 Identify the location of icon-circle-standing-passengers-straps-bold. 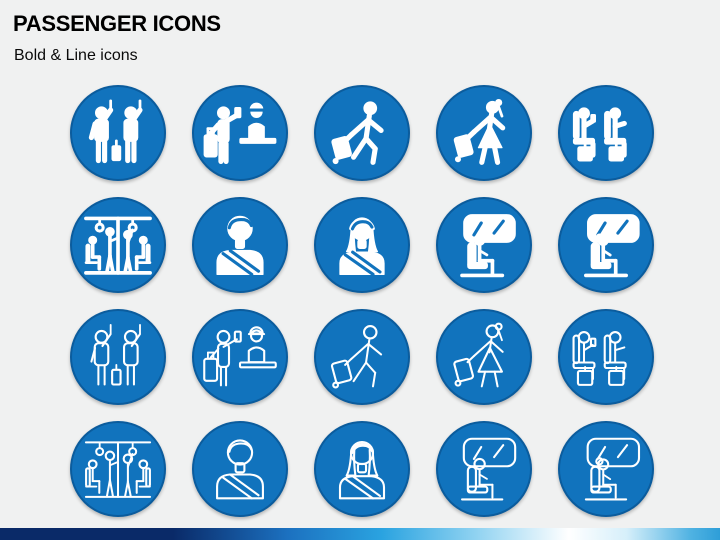
(118, 133).